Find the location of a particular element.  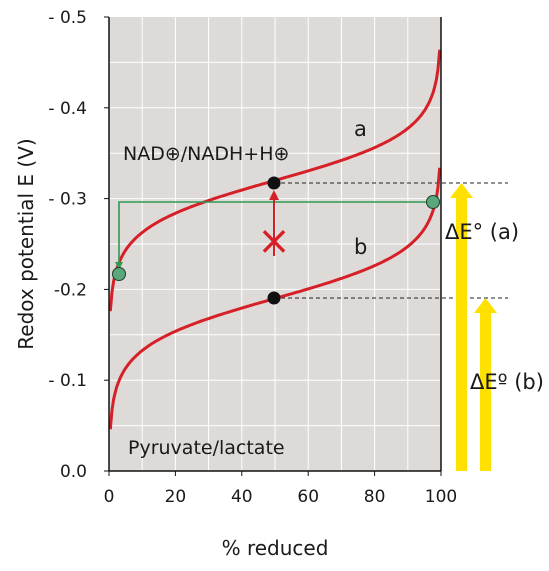

y-tick-label: - 0.3 is located at coordinates (67, 200).